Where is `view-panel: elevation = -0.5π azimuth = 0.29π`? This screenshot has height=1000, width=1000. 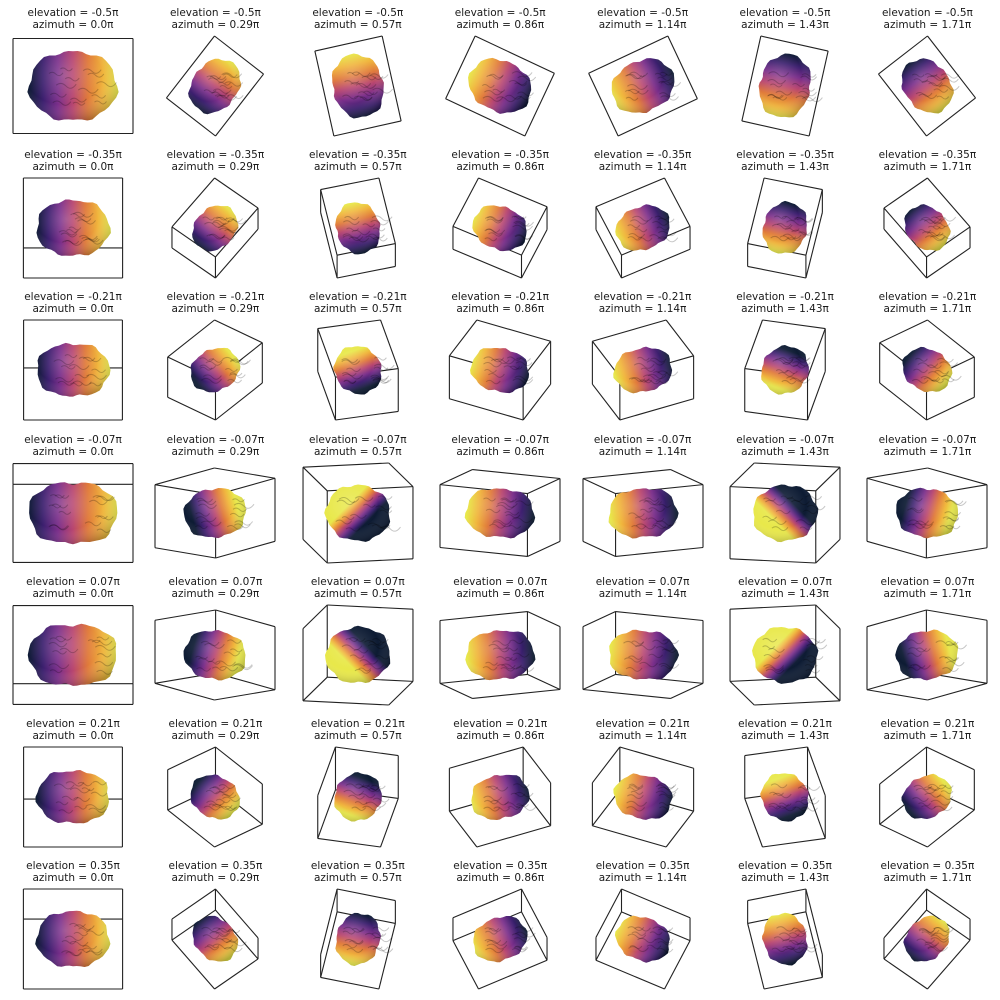 view-panel: elevation = -0.5π azimuth = 0.29π is located at coordinates (215, 71).